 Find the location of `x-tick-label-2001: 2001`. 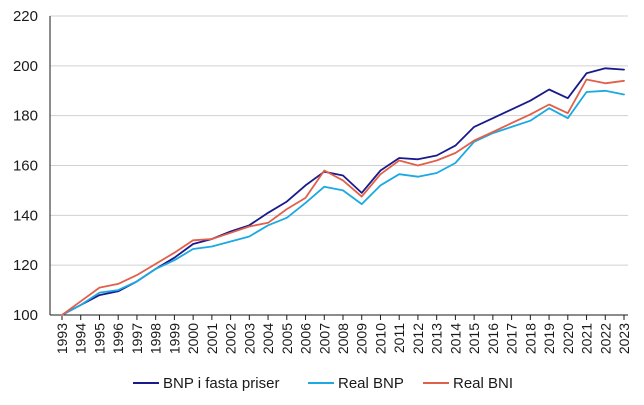

x-tick-label-2001: 2001 is located at coordinates (212, 338).